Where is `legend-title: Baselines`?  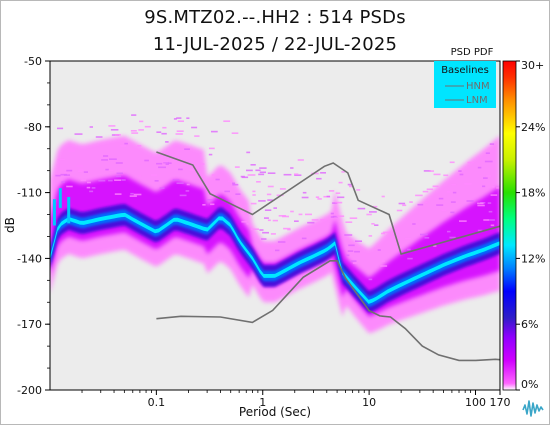 legend-title: Baselines is located at coordinates (465, 70).